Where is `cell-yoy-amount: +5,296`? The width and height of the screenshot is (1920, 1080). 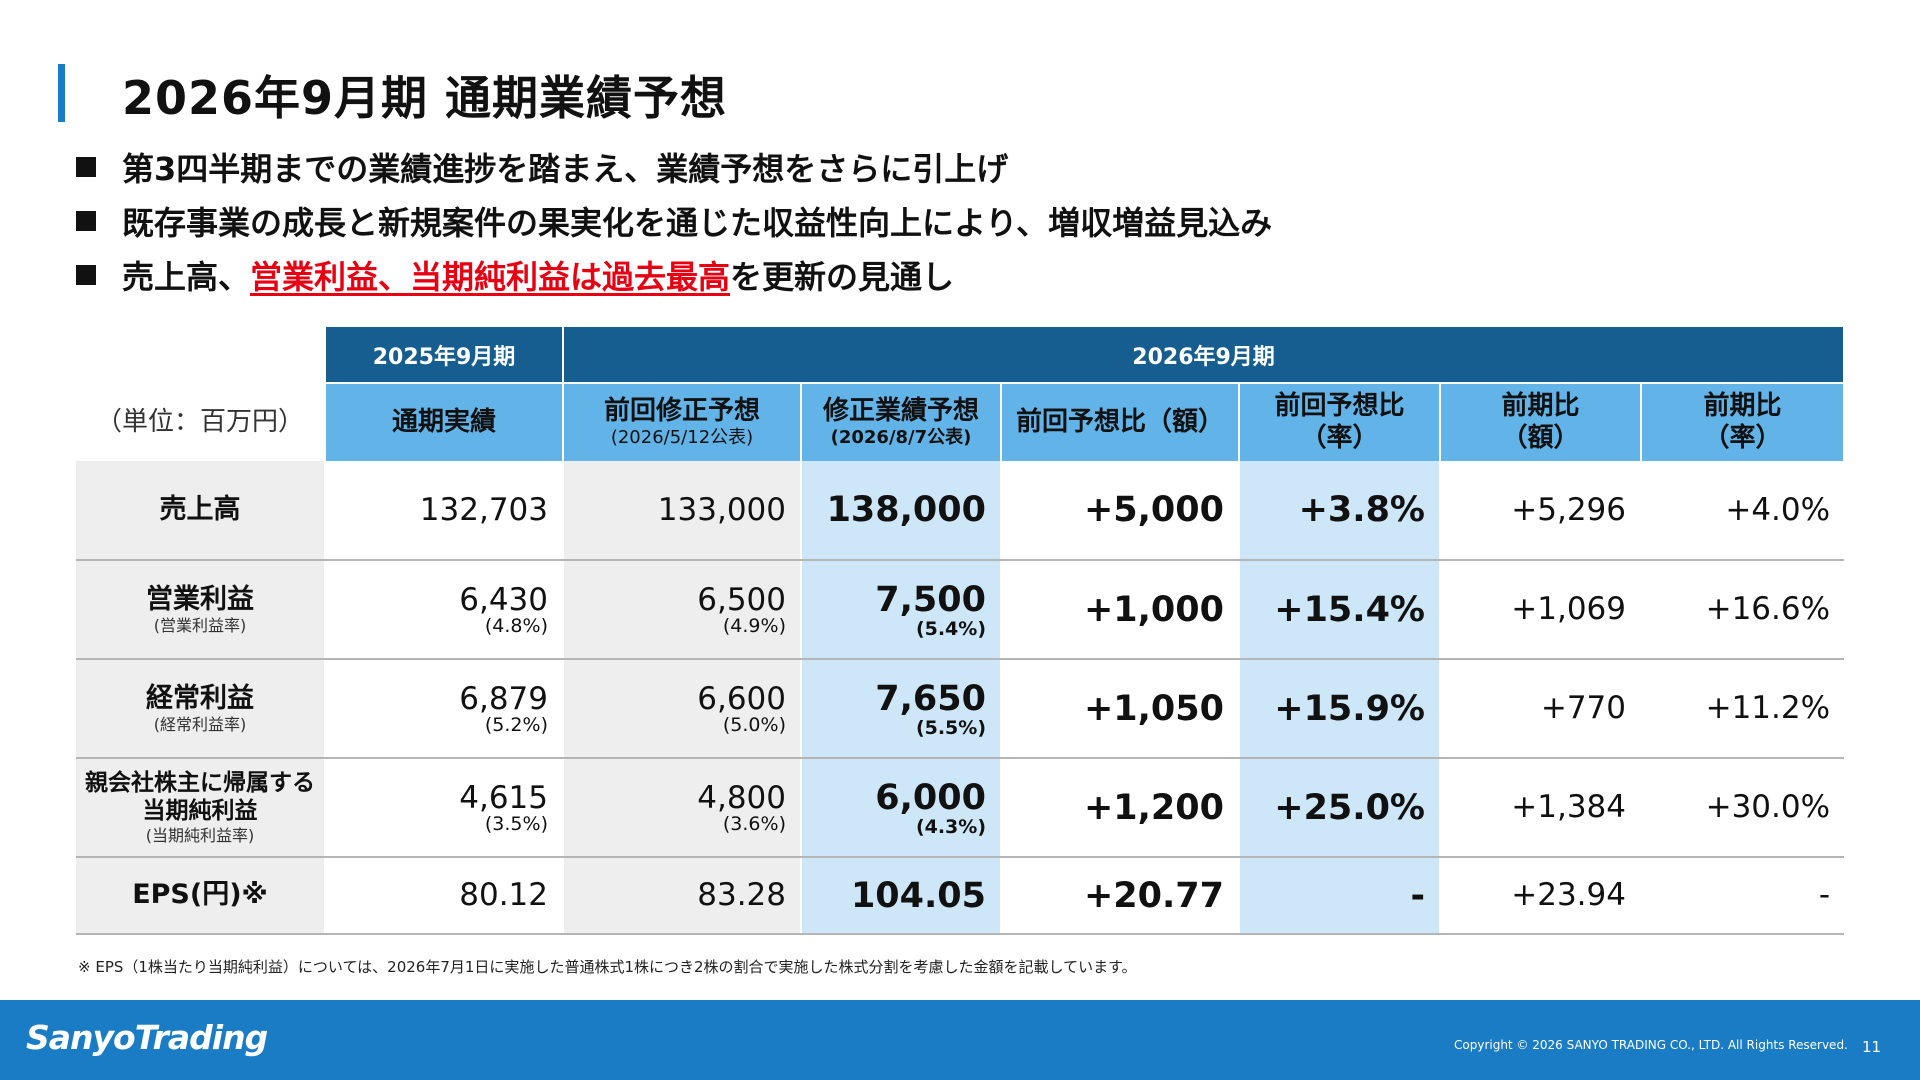 cell-yoy-amount: +5,296 is located at coordinates (1541, 511).